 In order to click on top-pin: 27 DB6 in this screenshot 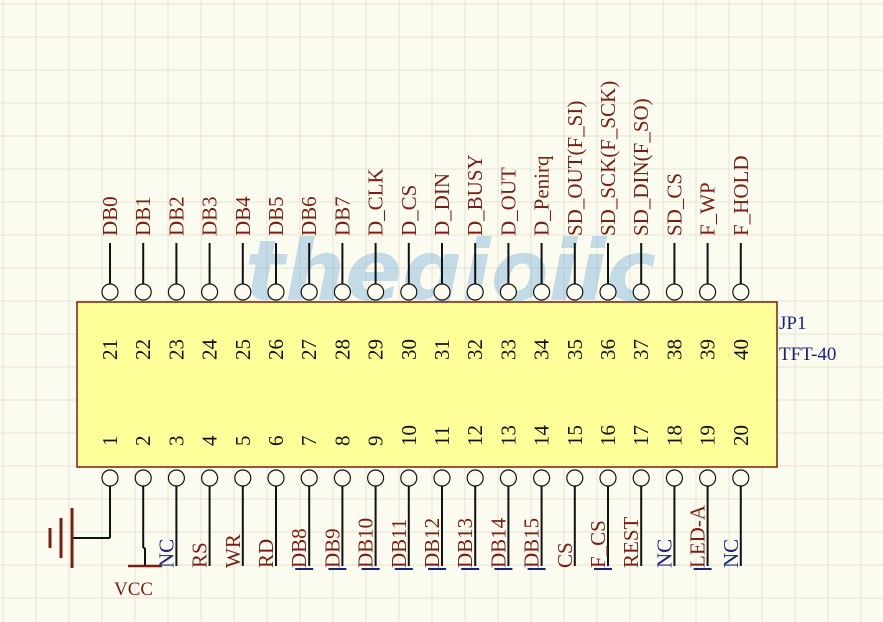, I will do `click(309, 278)`.